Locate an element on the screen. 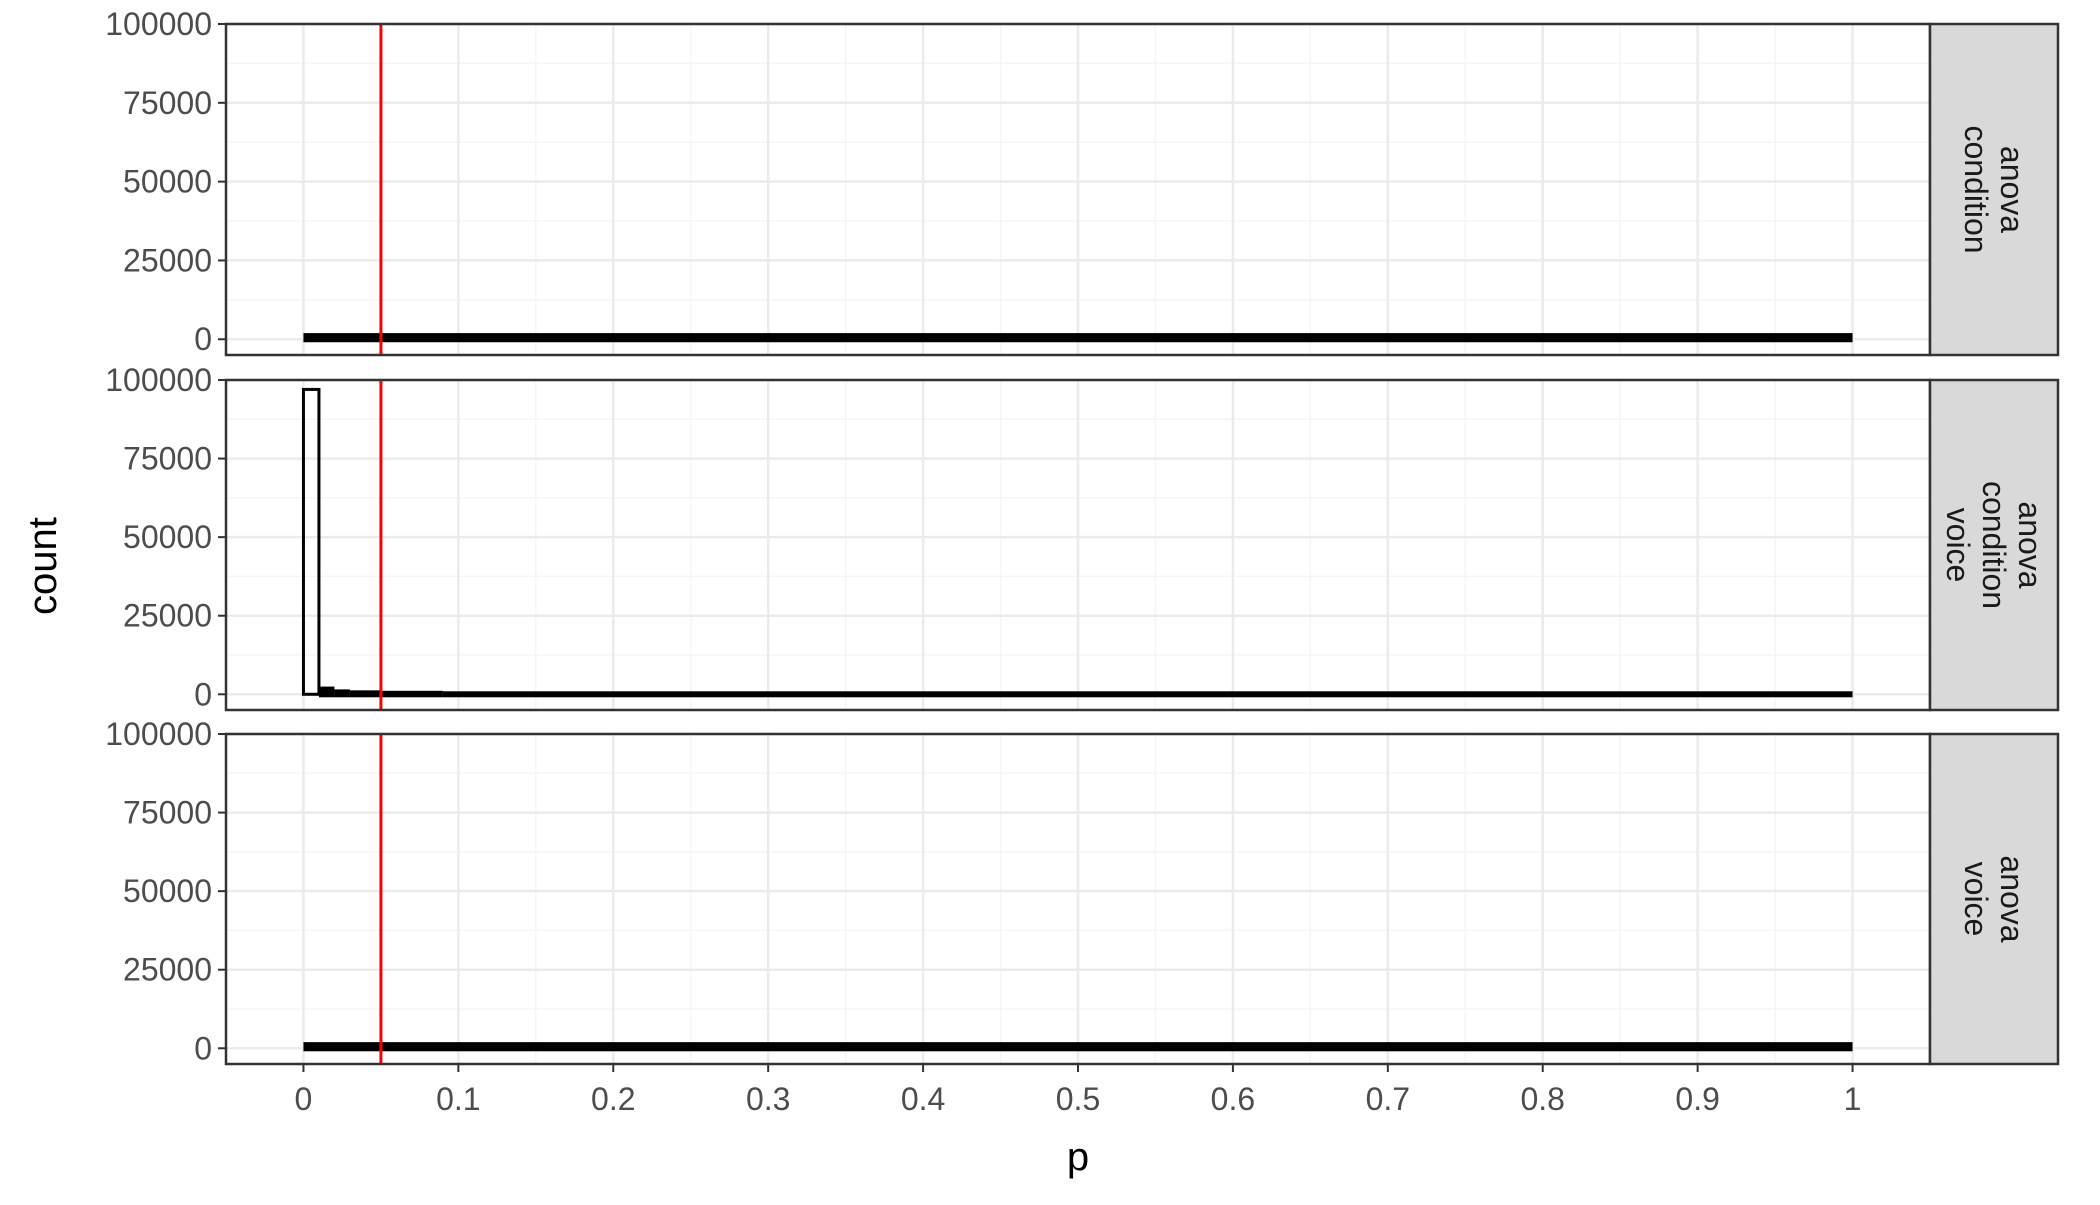  facet-strip-label: anovaconditionvoice is located at coordinates (1994, 545).